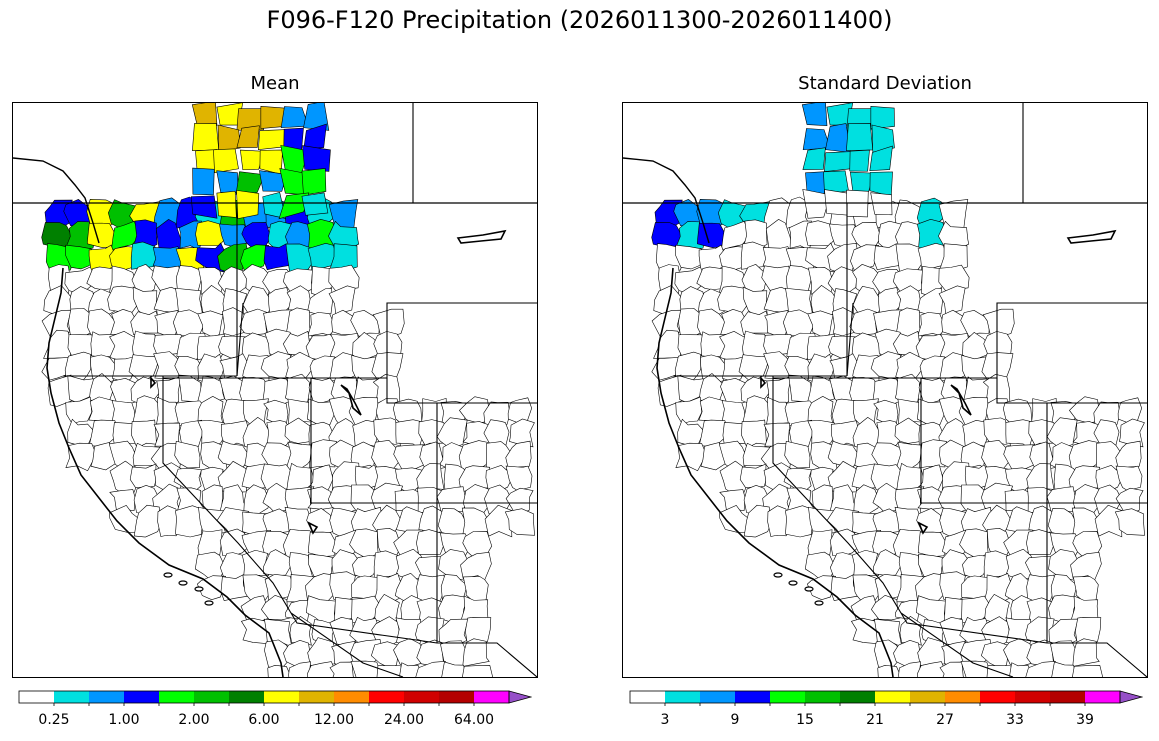 The width and height of the screenshot is (1159, 741). Describe the element at coordinates (1085, 720) in the screenshot. I see `colorbar-tick-label: 39` at that location.